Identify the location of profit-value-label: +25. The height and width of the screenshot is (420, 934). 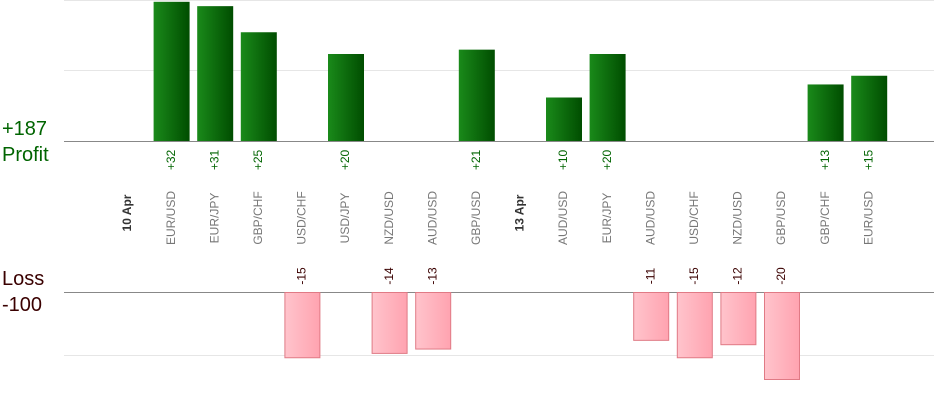
(258, 159).